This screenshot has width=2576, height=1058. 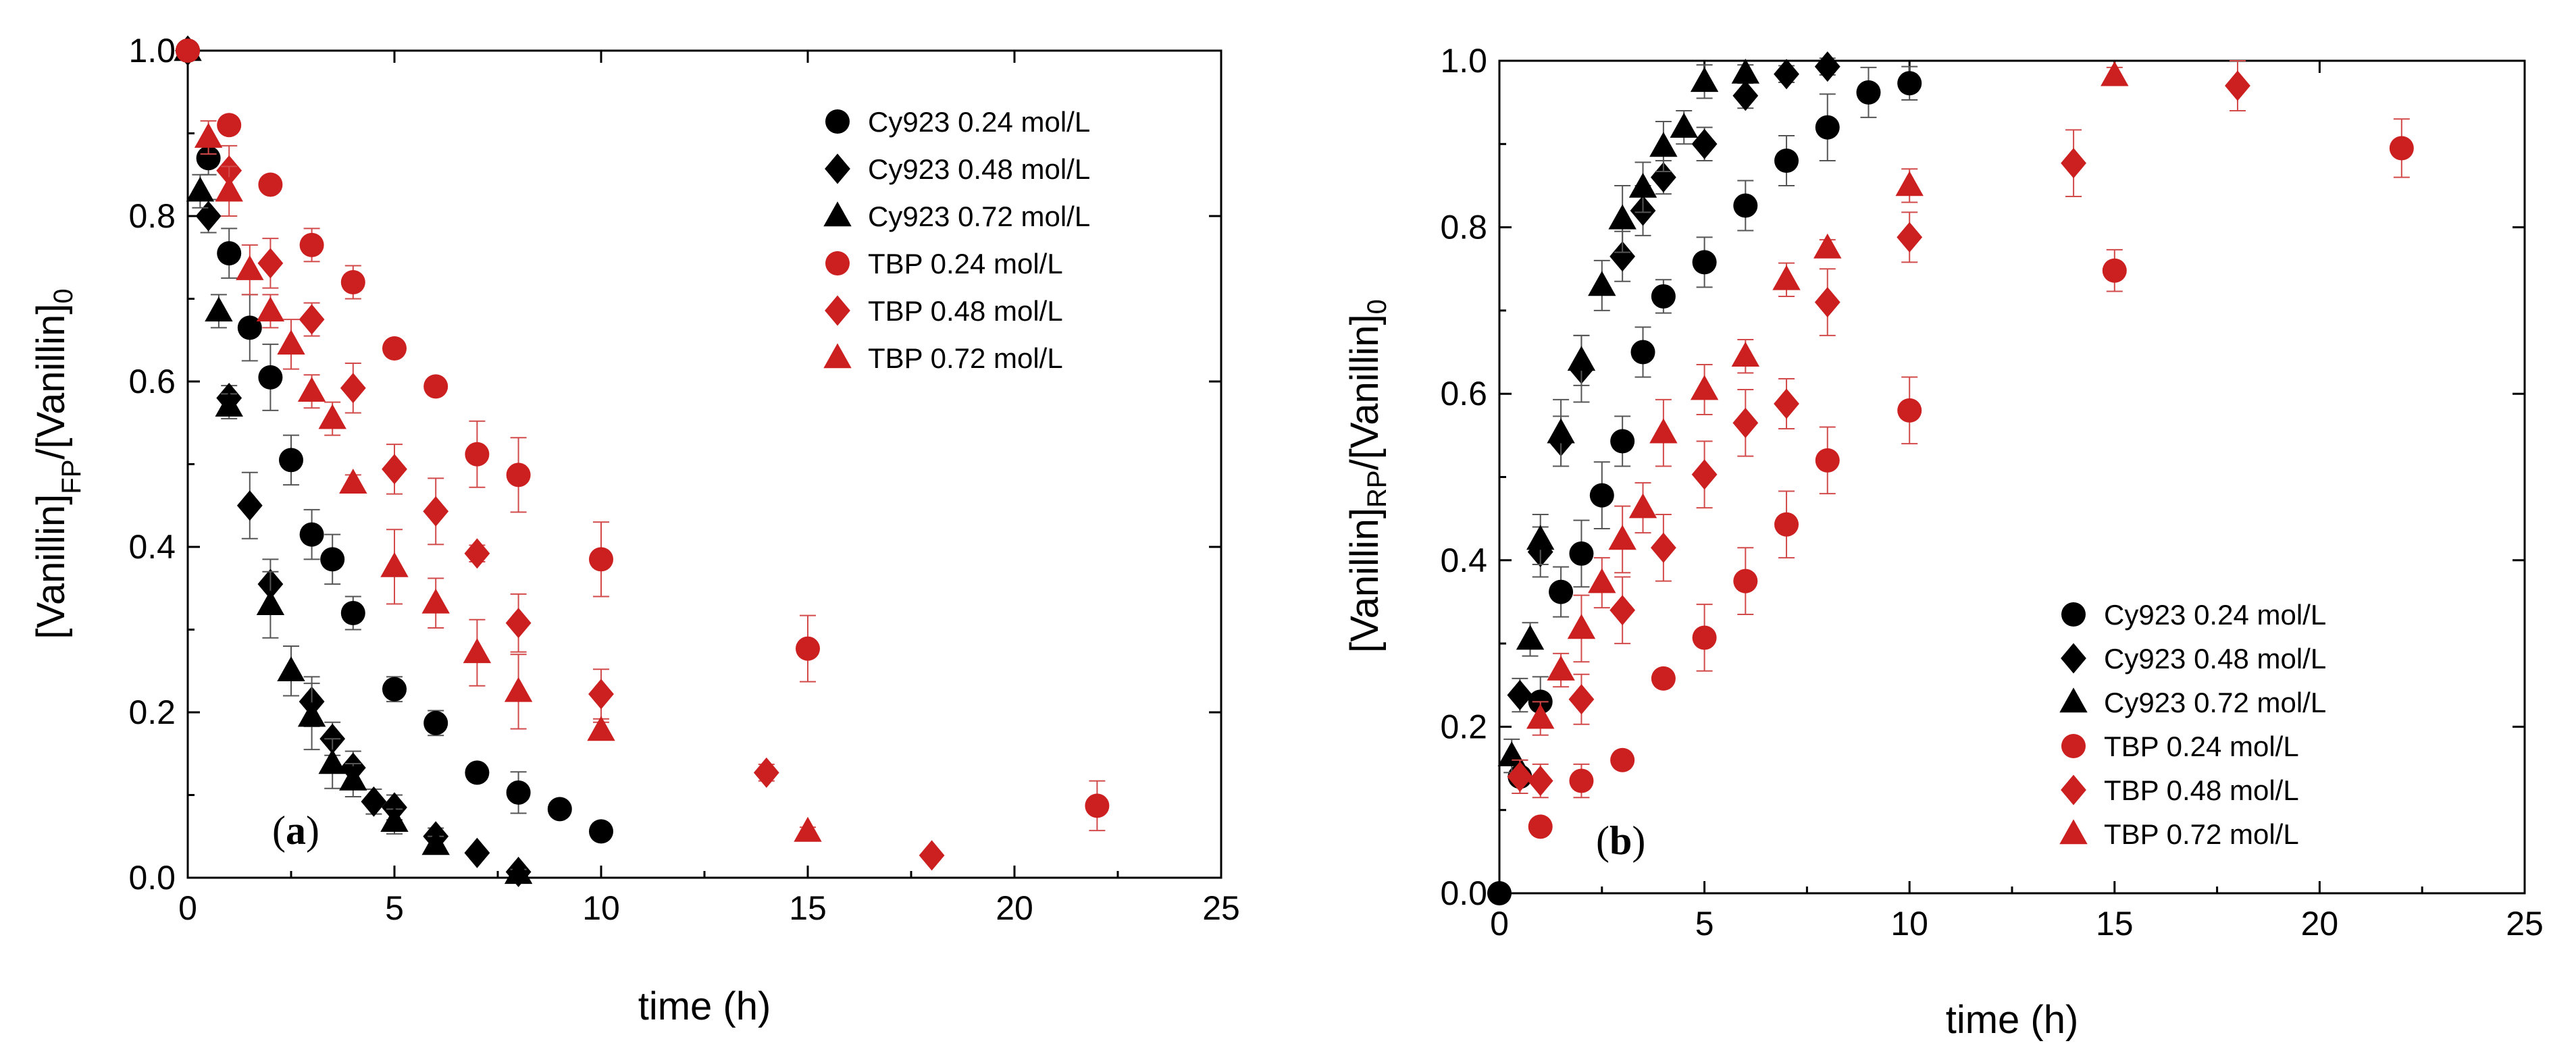 What do you see at coordinates (808, 908) in the screenshot?
I see `x-tick-label: 15` at bounding box center [808, 908].